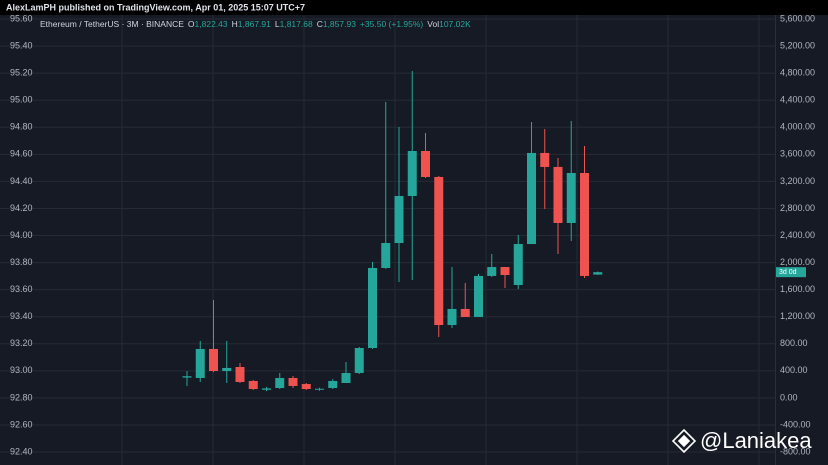 This screenshot has height=465, width=828. I want to click on y-tick-label: 3,600.00, so click(797, 154).